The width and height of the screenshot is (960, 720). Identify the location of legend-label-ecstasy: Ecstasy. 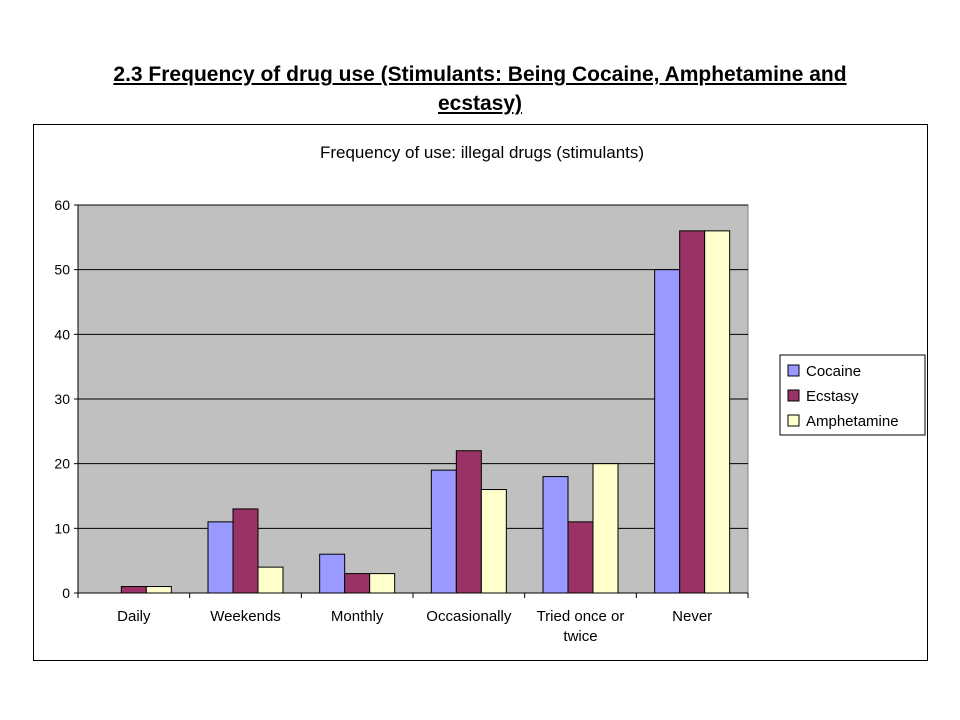
(832, 396).